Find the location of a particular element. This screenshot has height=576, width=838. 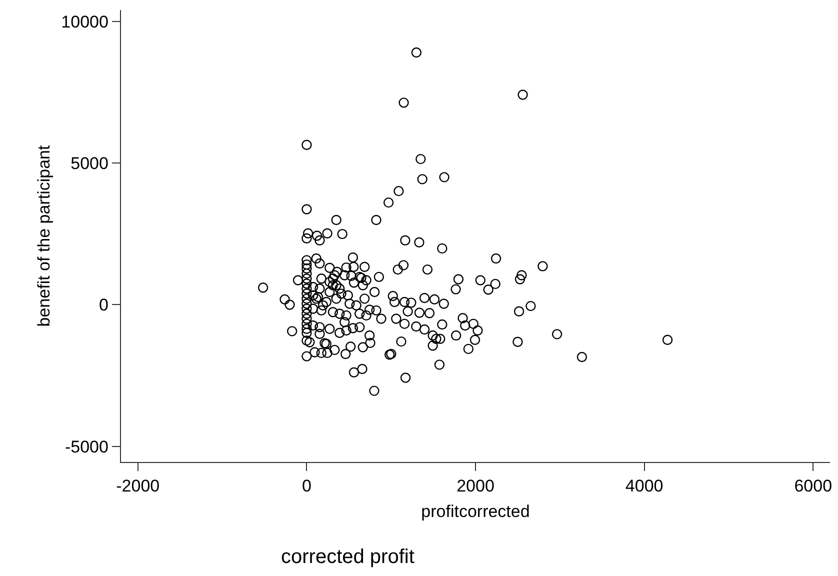

text: corrected profit is located at coordinates (348, 557).